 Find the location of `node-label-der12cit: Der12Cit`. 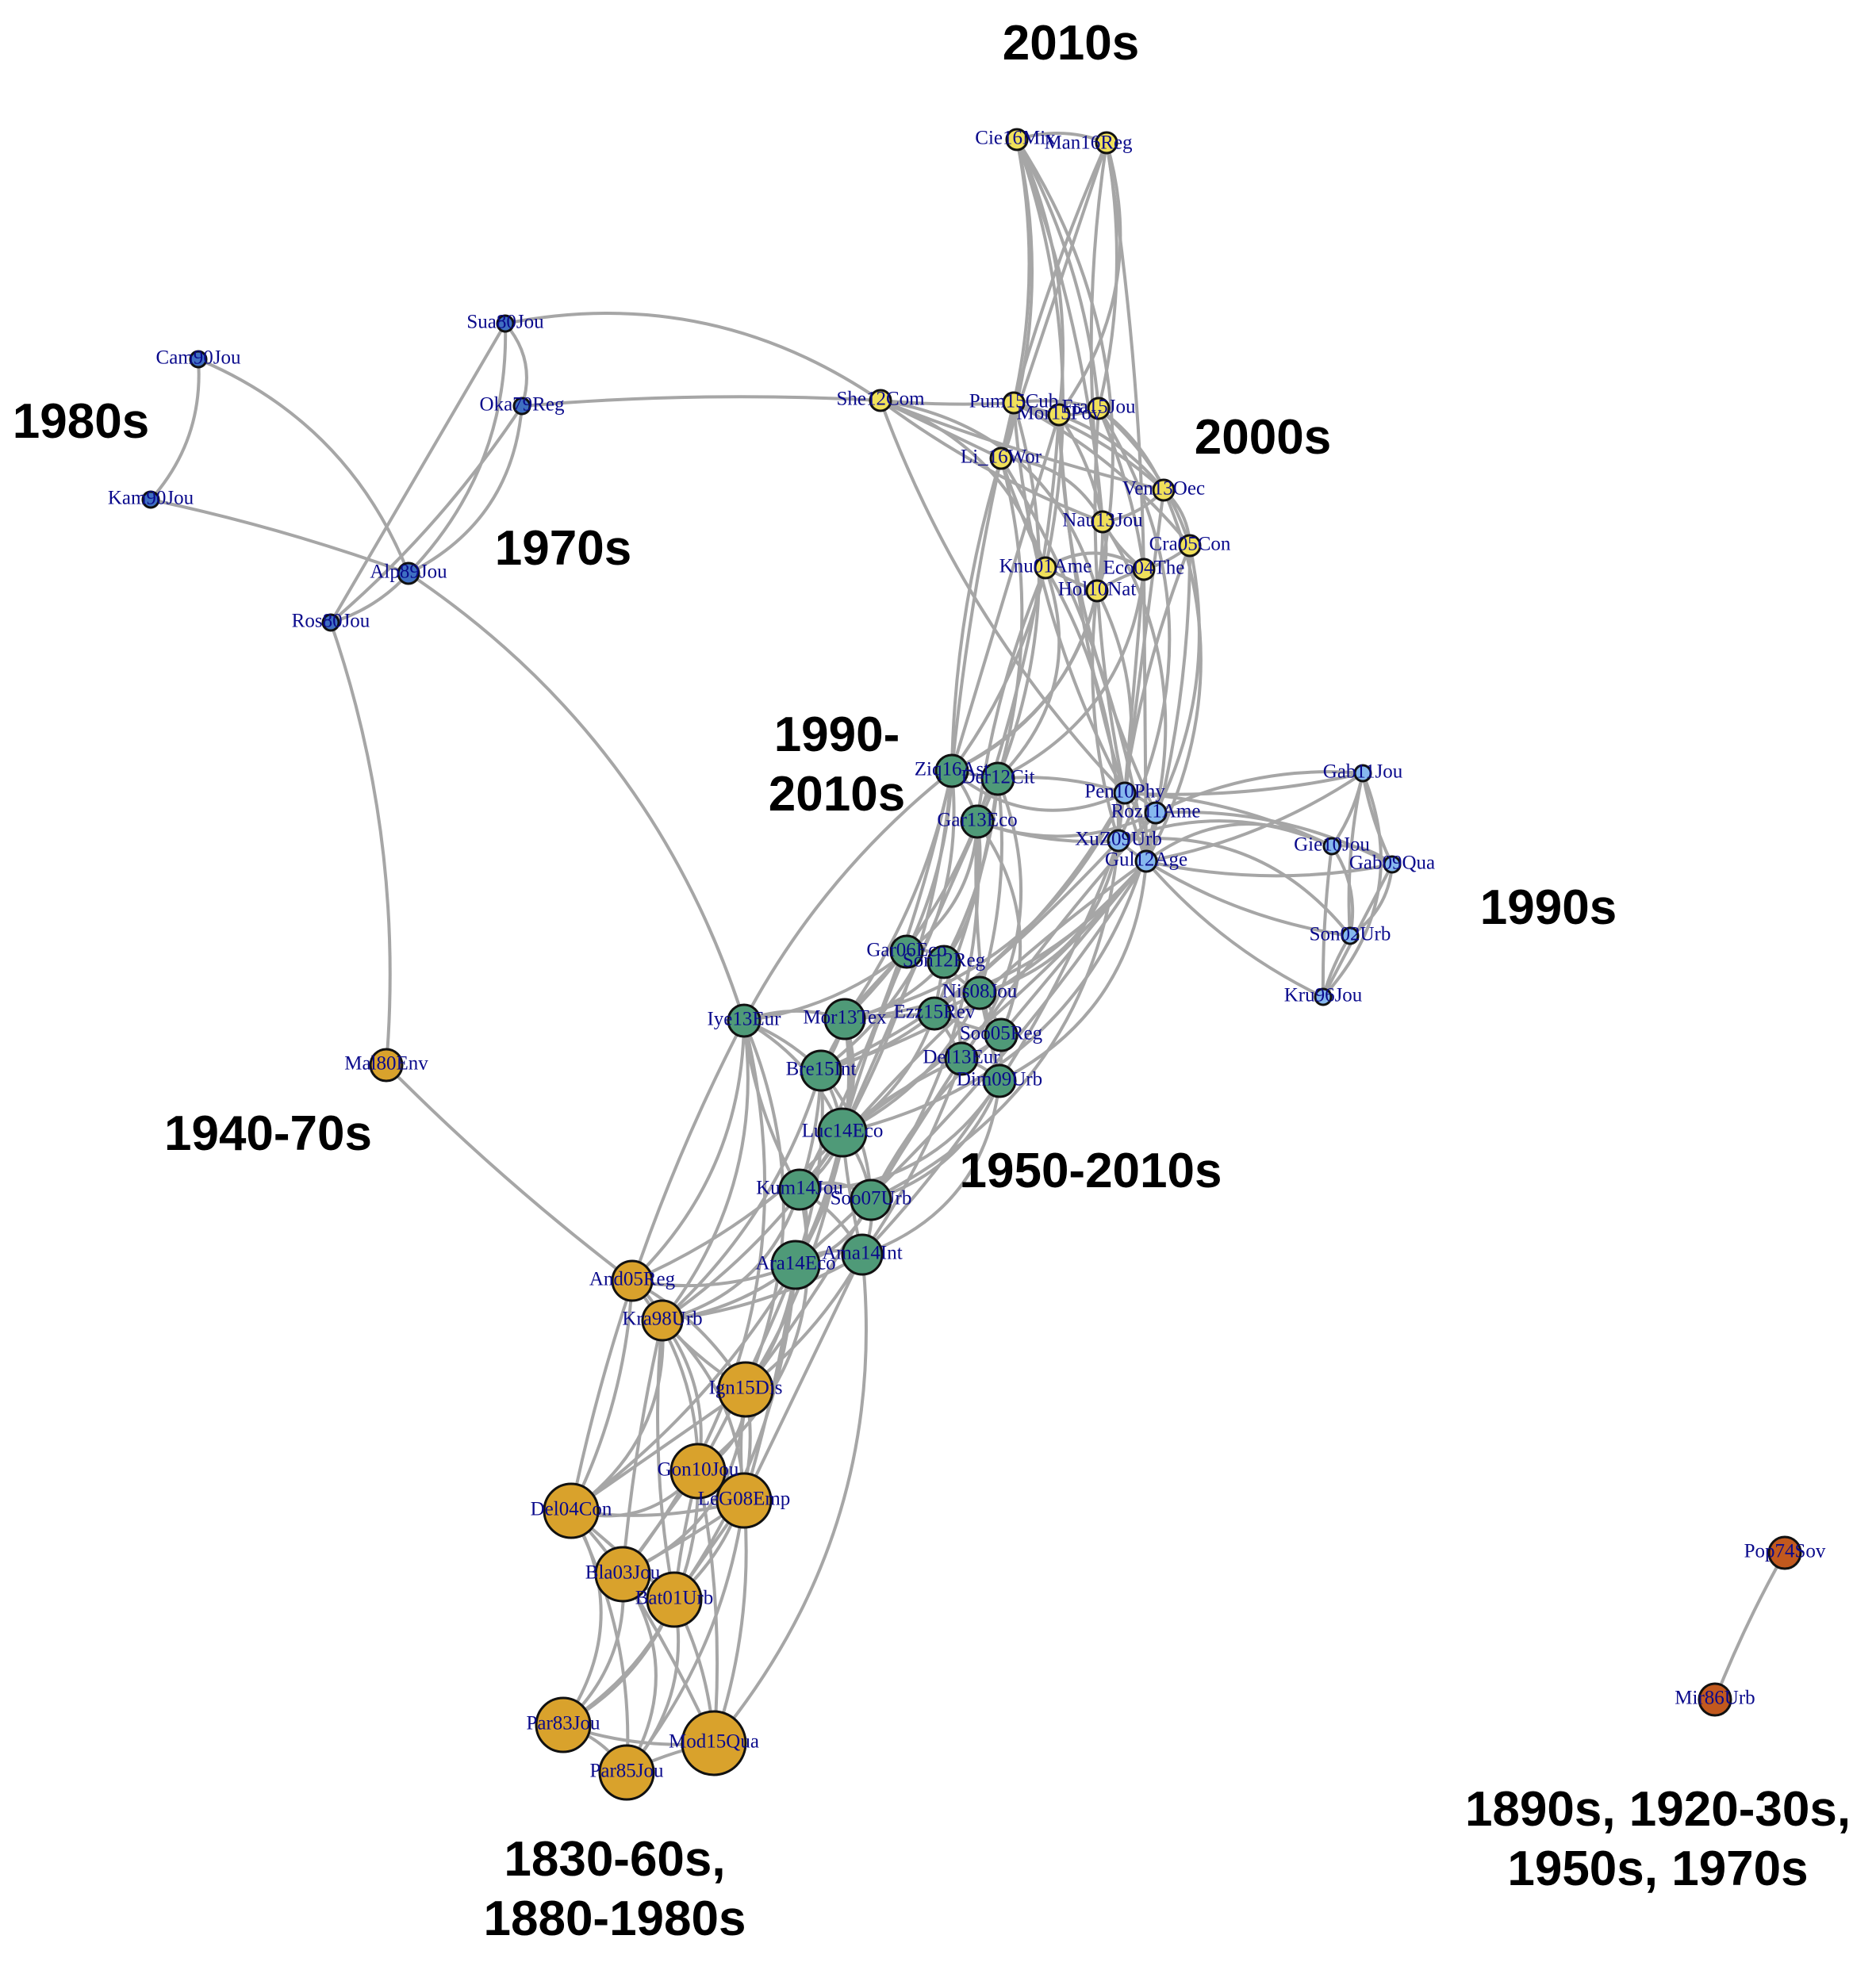

node-label-der12cit: Der12Cit is located at coordinates (997, 777).